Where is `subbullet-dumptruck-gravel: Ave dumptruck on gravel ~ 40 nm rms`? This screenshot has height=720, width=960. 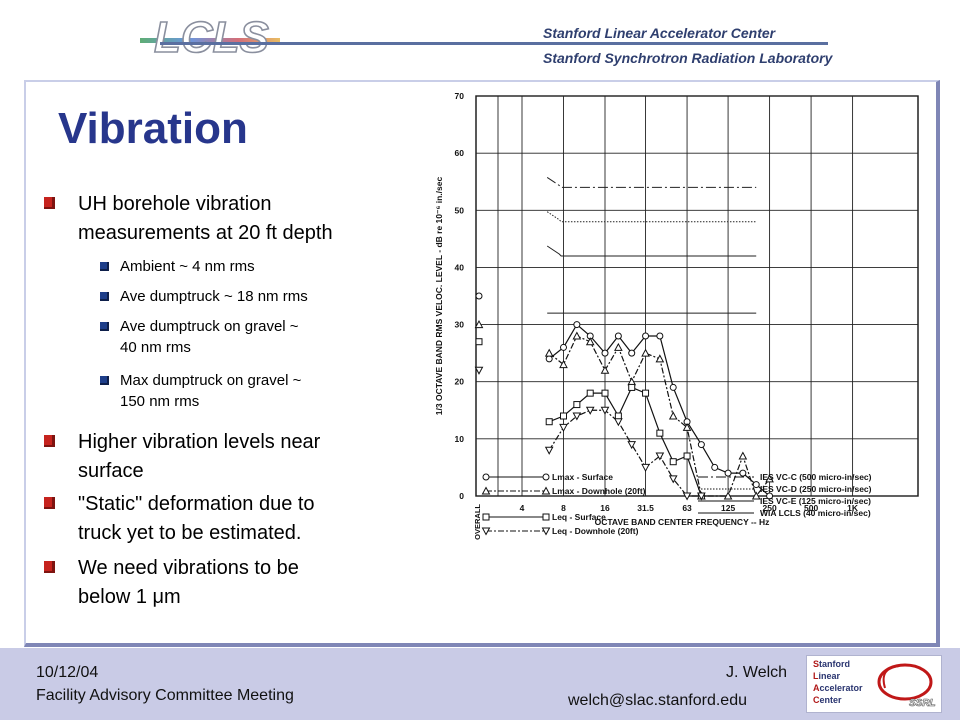 subbullet-dumptruck-gravel: Ave dumptruck on gravel ~ 40 nm rms is located at coordinates (209, 337).